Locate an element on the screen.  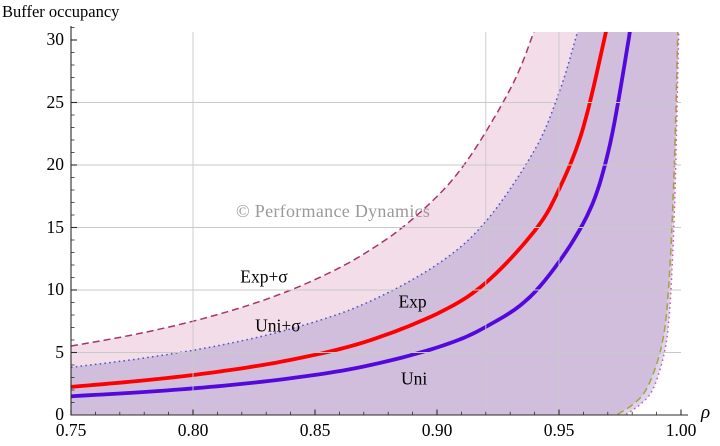
x-tick-label: 0.75 is located at coordinates (71, 430).